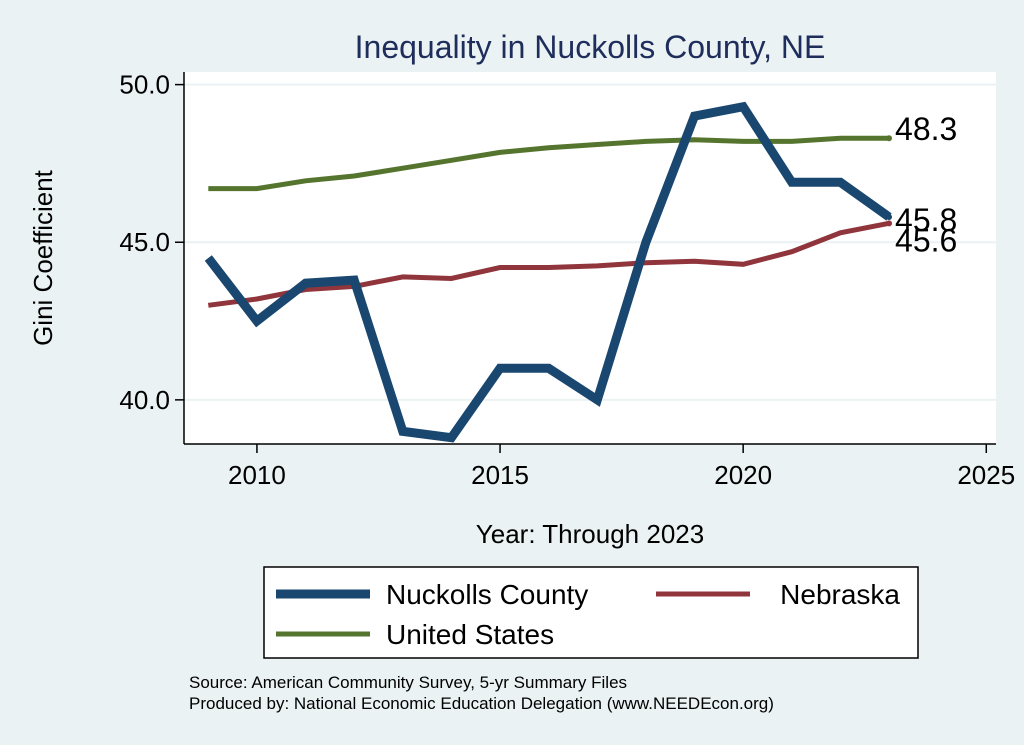  Describe the element at coordinates (548, 264) in the screenshot. I see `series-line-nebraska` at that location.